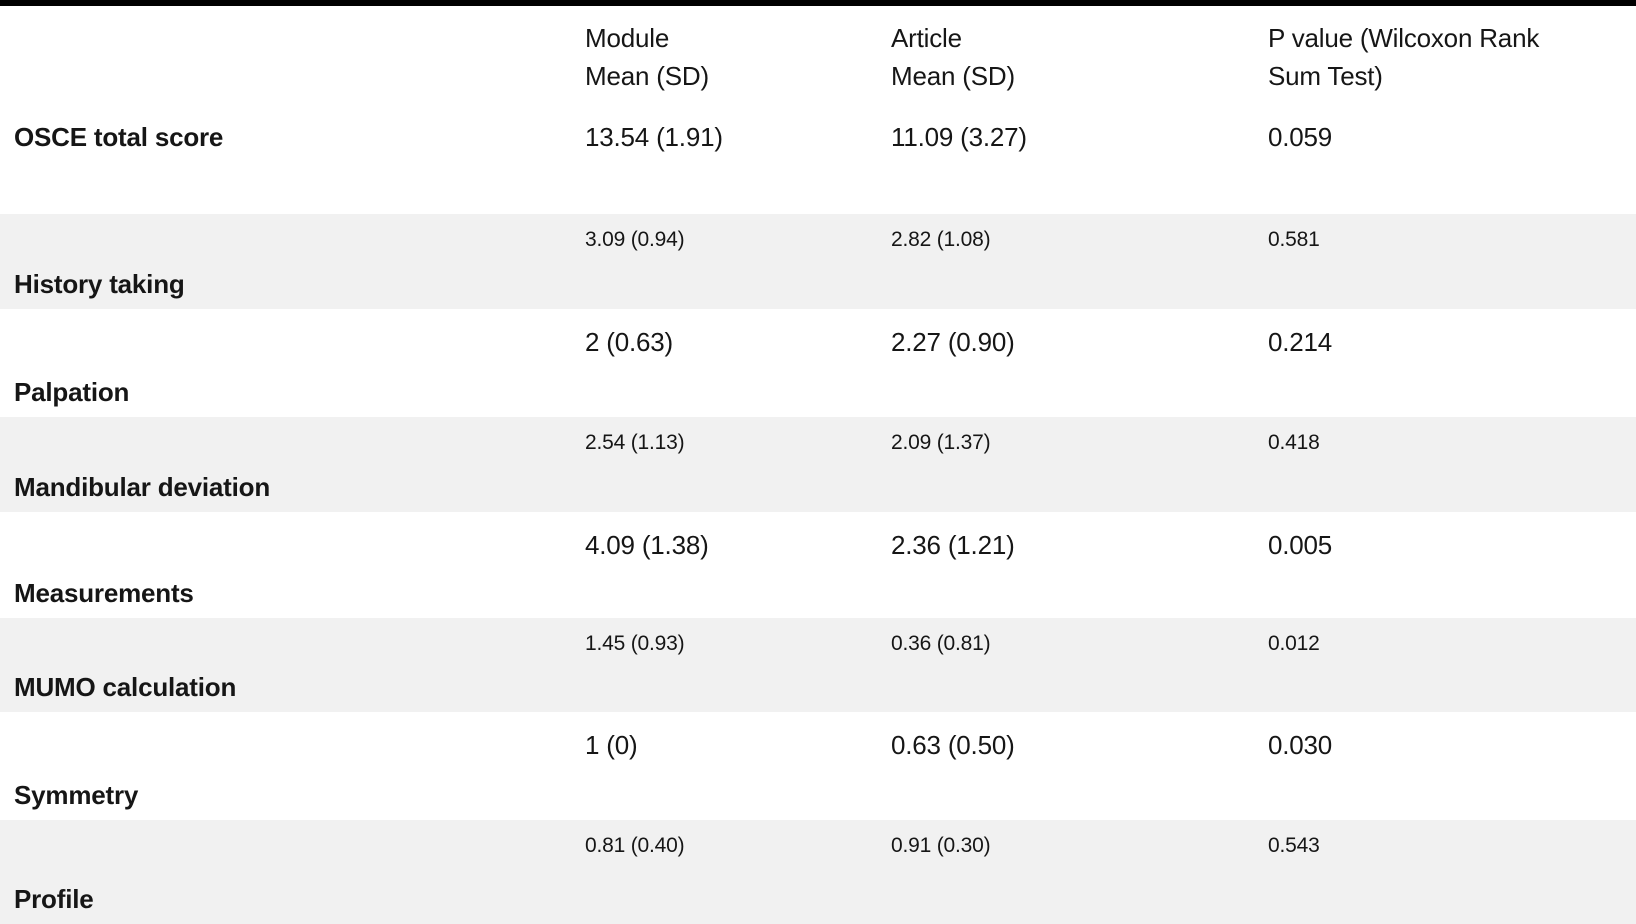 Image resolution: width=1636 pixels, height=924 pixels. I want to click on cell-article-mean: 2.27 (0.90), so click(953, 342).